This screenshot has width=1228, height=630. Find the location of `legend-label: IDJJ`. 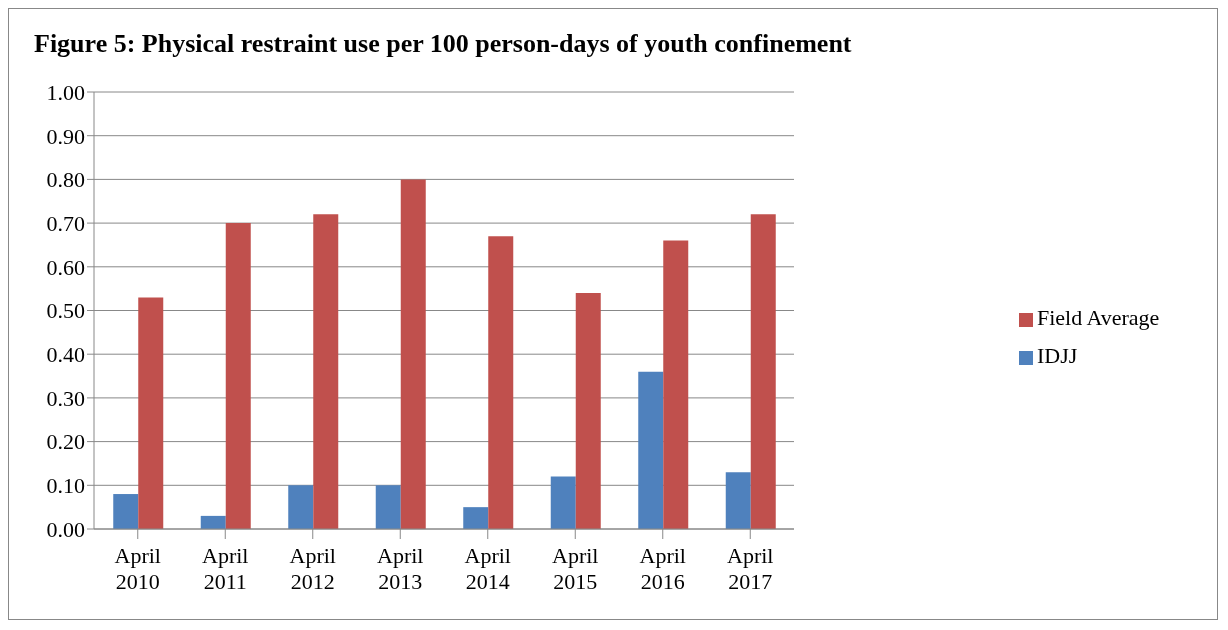

legend-label: IDJJ is located at coordinates (1057, 355).